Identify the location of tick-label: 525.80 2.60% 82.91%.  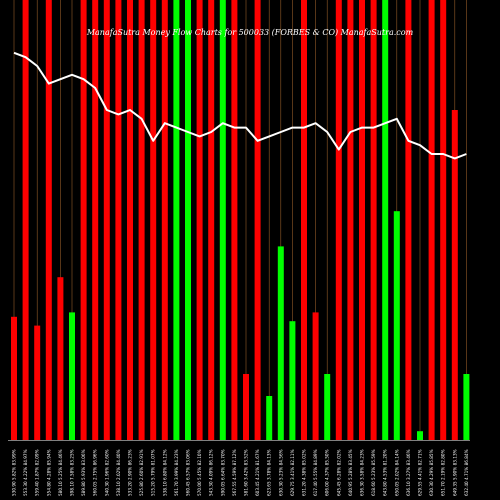
(141, 472).